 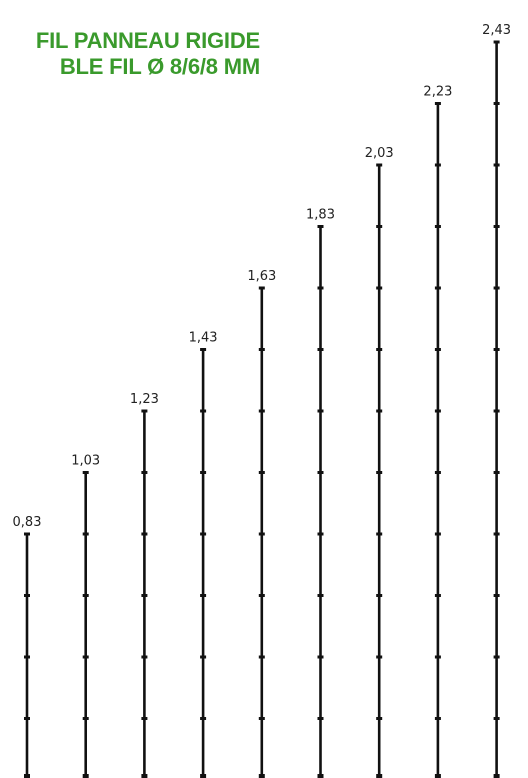 I want to click on post-3: 1,23, so click(x=144, y=585).